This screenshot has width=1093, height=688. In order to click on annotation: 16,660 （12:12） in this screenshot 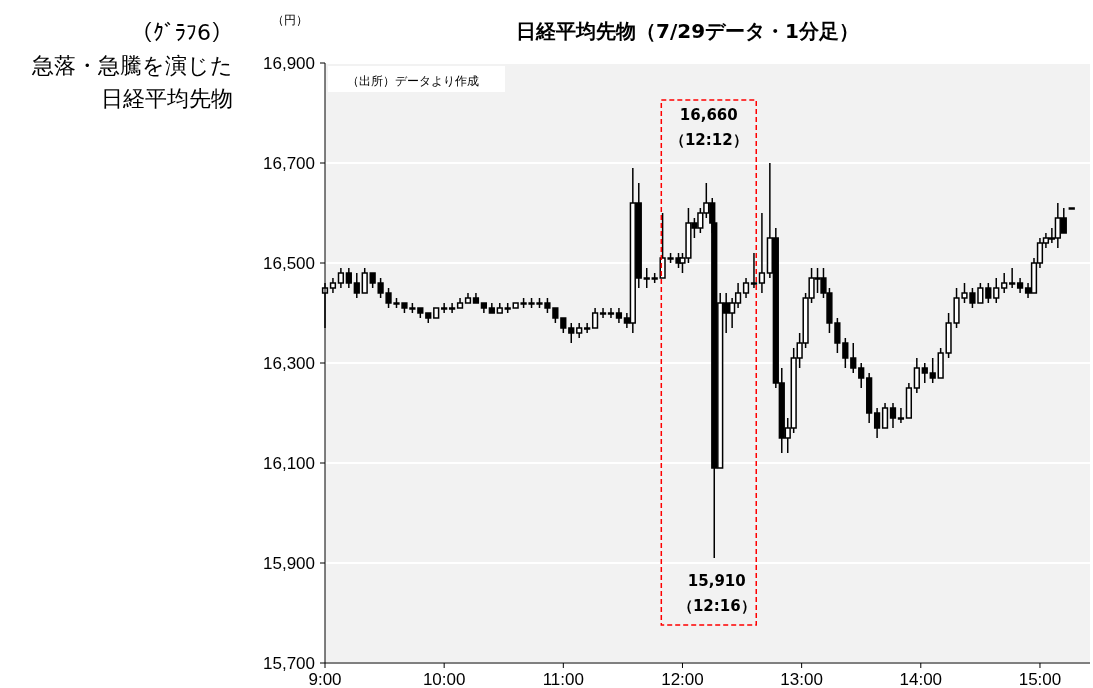, I will do `click(708, 127)`.